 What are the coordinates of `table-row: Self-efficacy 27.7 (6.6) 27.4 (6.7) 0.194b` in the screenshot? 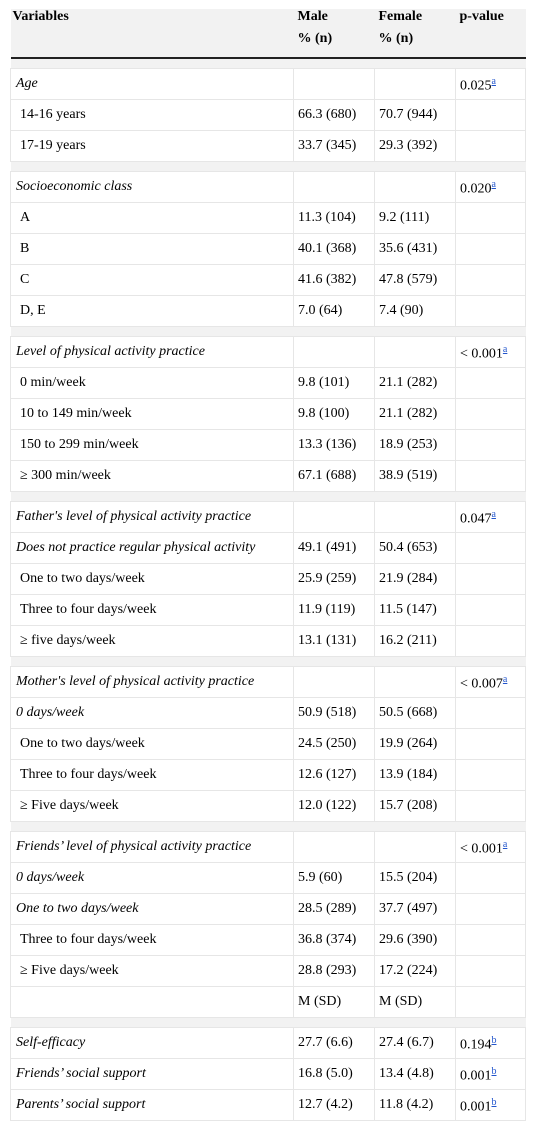 It's located at (268, 1043).